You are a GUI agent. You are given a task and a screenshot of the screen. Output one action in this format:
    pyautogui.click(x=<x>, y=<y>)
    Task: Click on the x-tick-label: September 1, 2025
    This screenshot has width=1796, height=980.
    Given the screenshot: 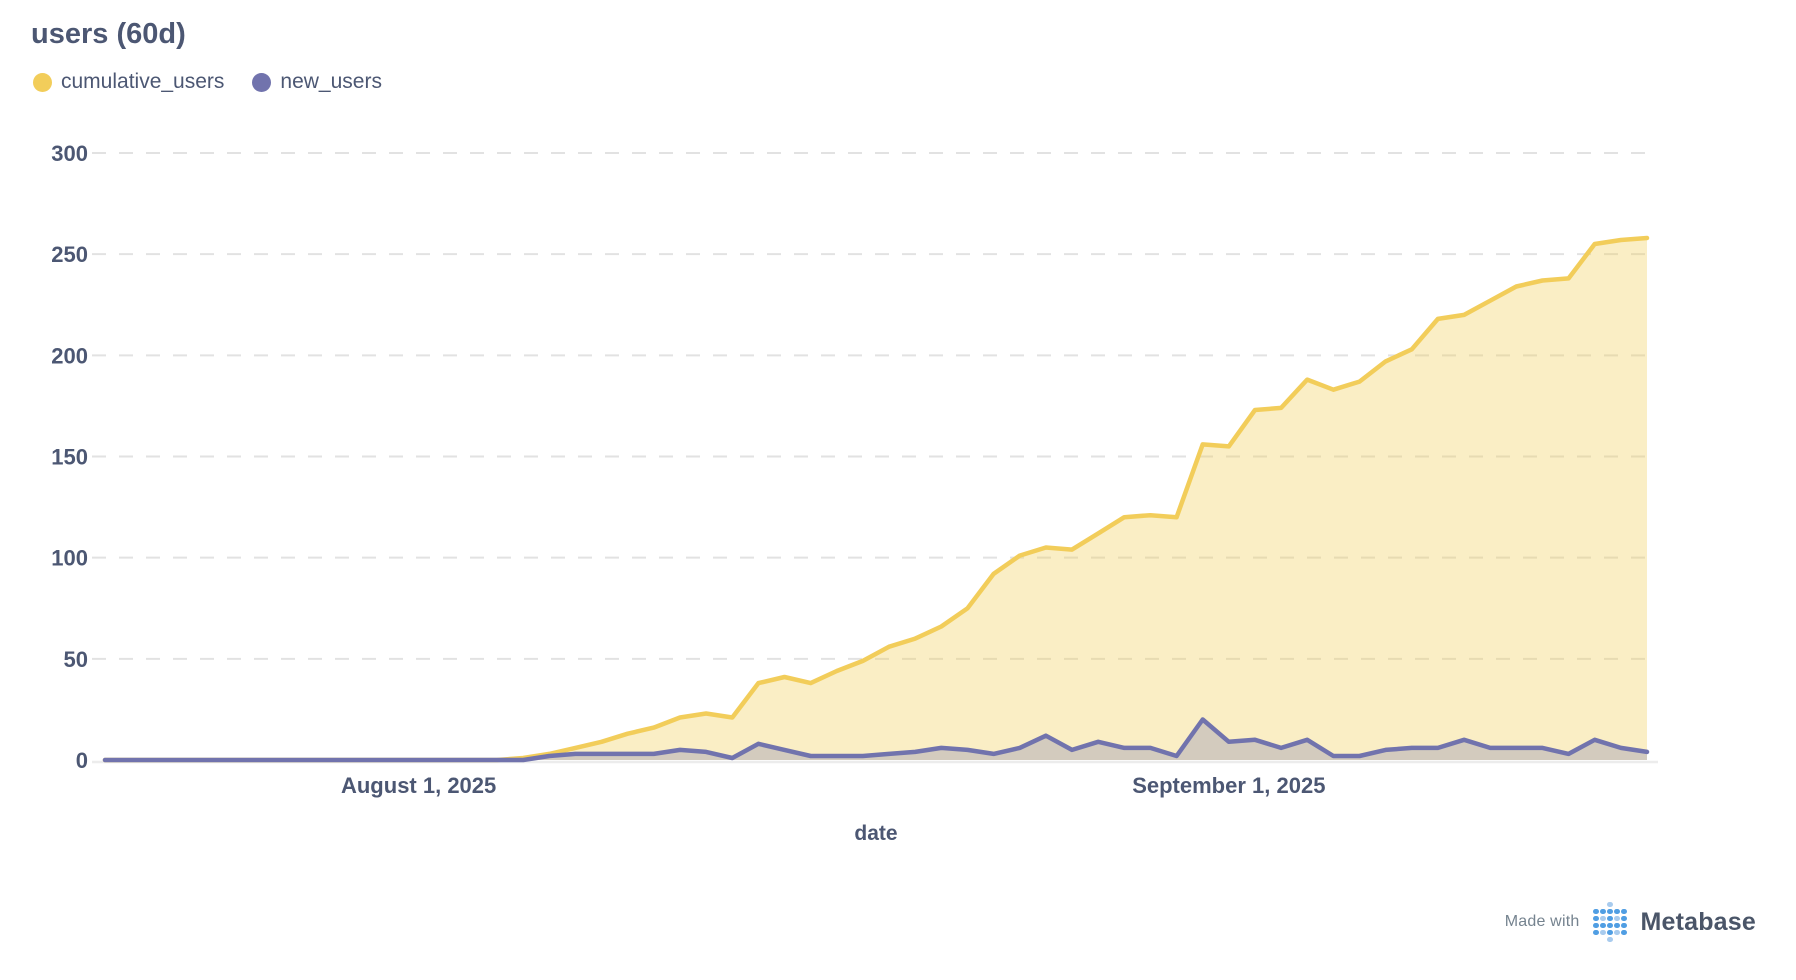 What is the action you would take?
    pyautogui.click(x=1228, y=785)
    